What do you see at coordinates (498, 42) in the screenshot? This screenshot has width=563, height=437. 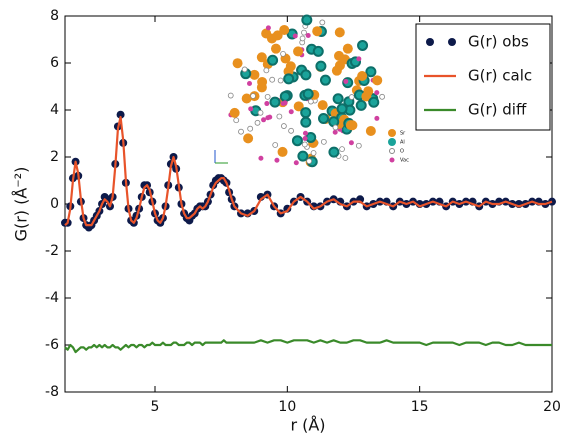 I see `legend-label: G(r) obs` at bounding box center [498, 42].